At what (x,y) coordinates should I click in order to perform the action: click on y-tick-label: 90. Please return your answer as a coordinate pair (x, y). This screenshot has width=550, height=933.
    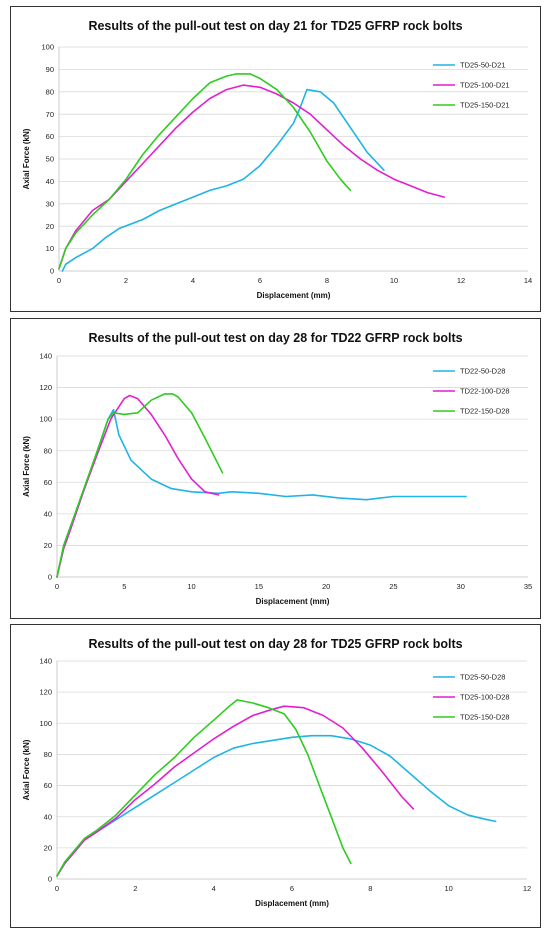
    Looking at the image, I should click on (50, 69).